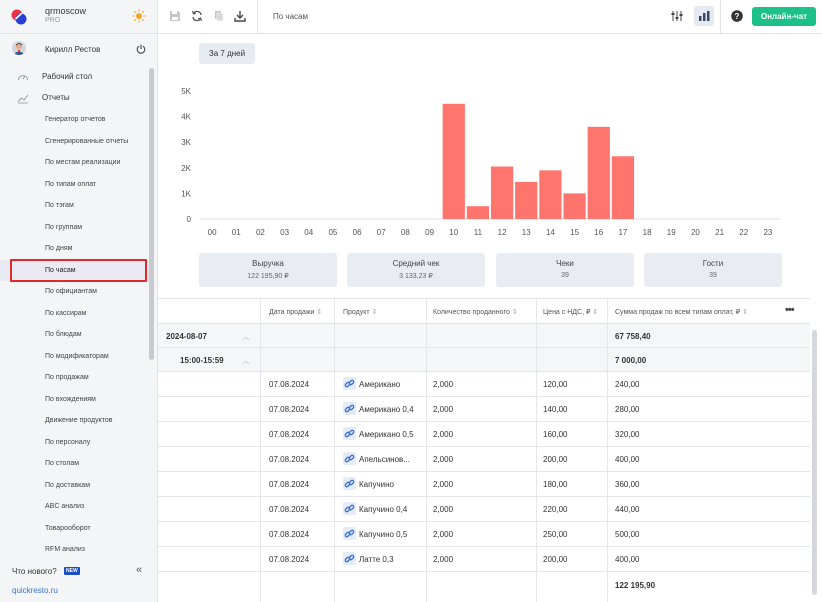 This screenshot has height=602, width=822. I want to click on nav-reports: Отчеты, so click(75, 98).